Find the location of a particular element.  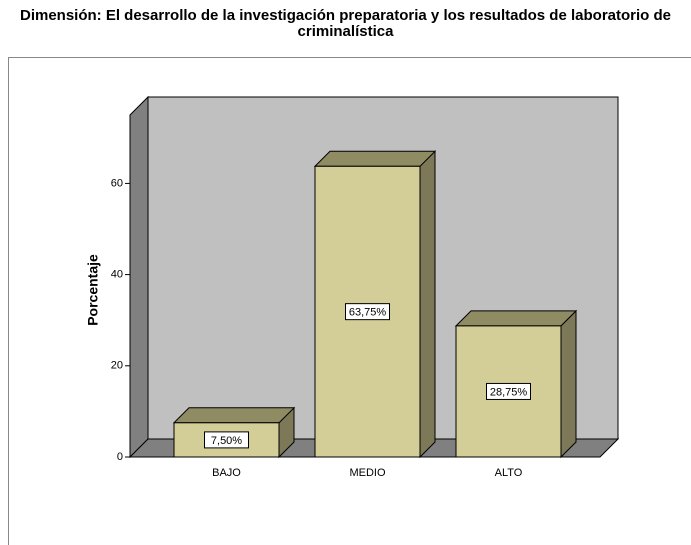

left-wall is located at coordinates (139, 277).